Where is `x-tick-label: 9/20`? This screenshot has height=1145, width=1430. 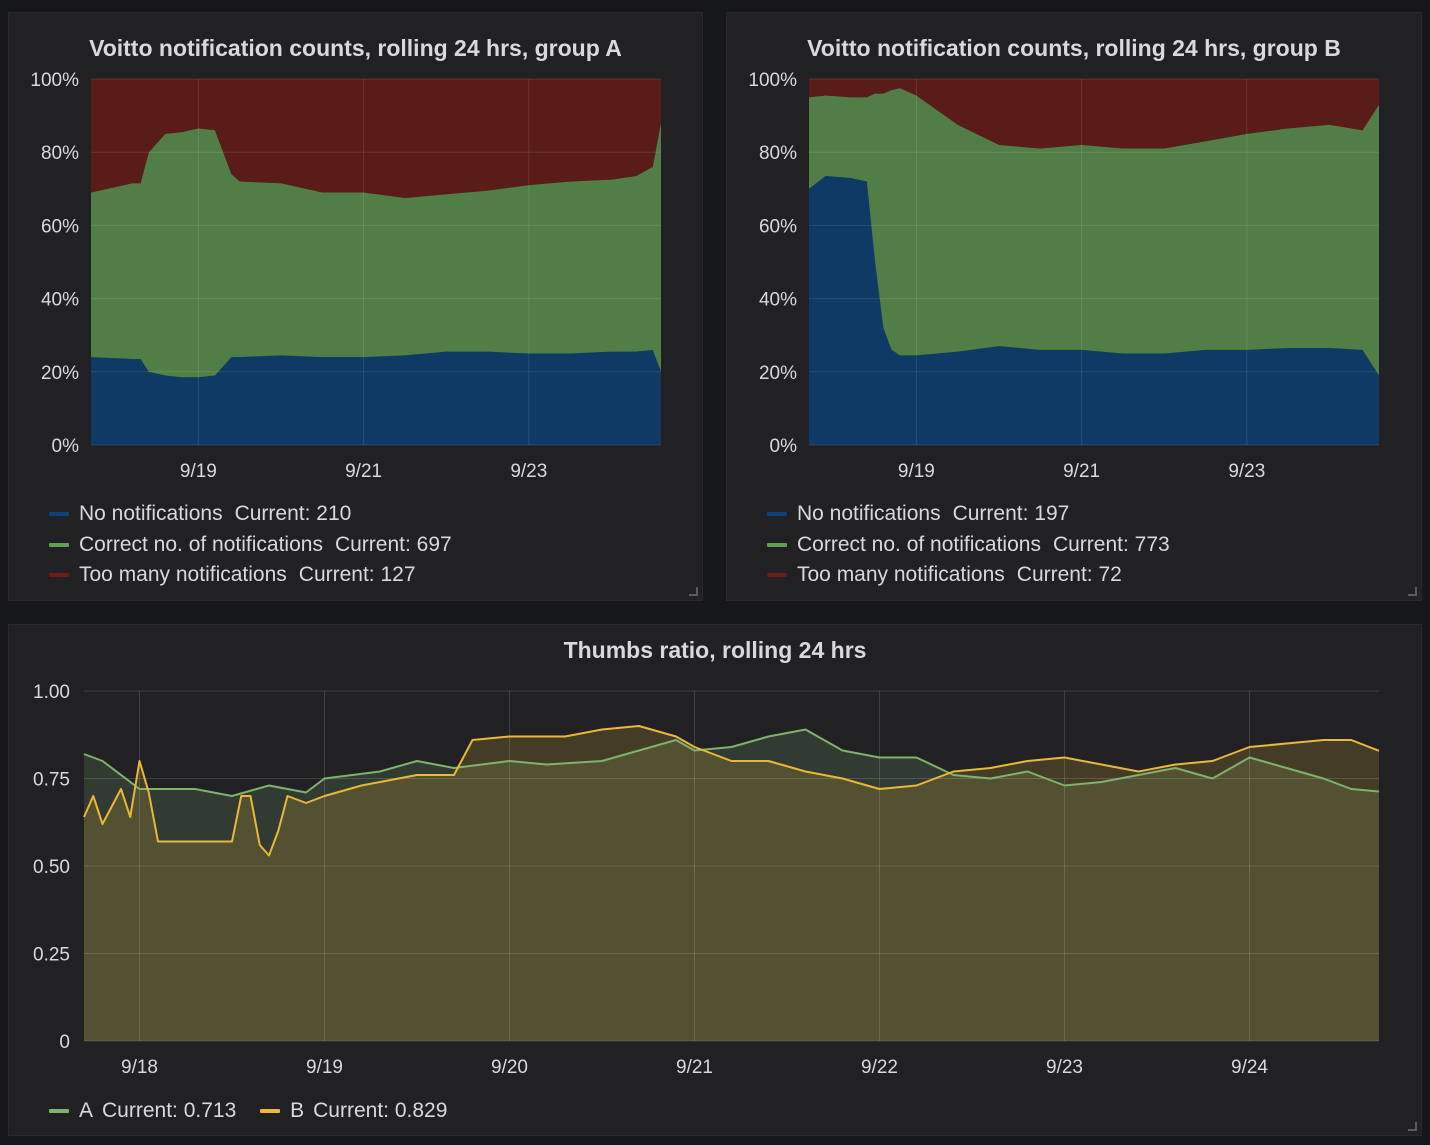 x-tick-label: 9/20 is located at coordinates (509, 1067).